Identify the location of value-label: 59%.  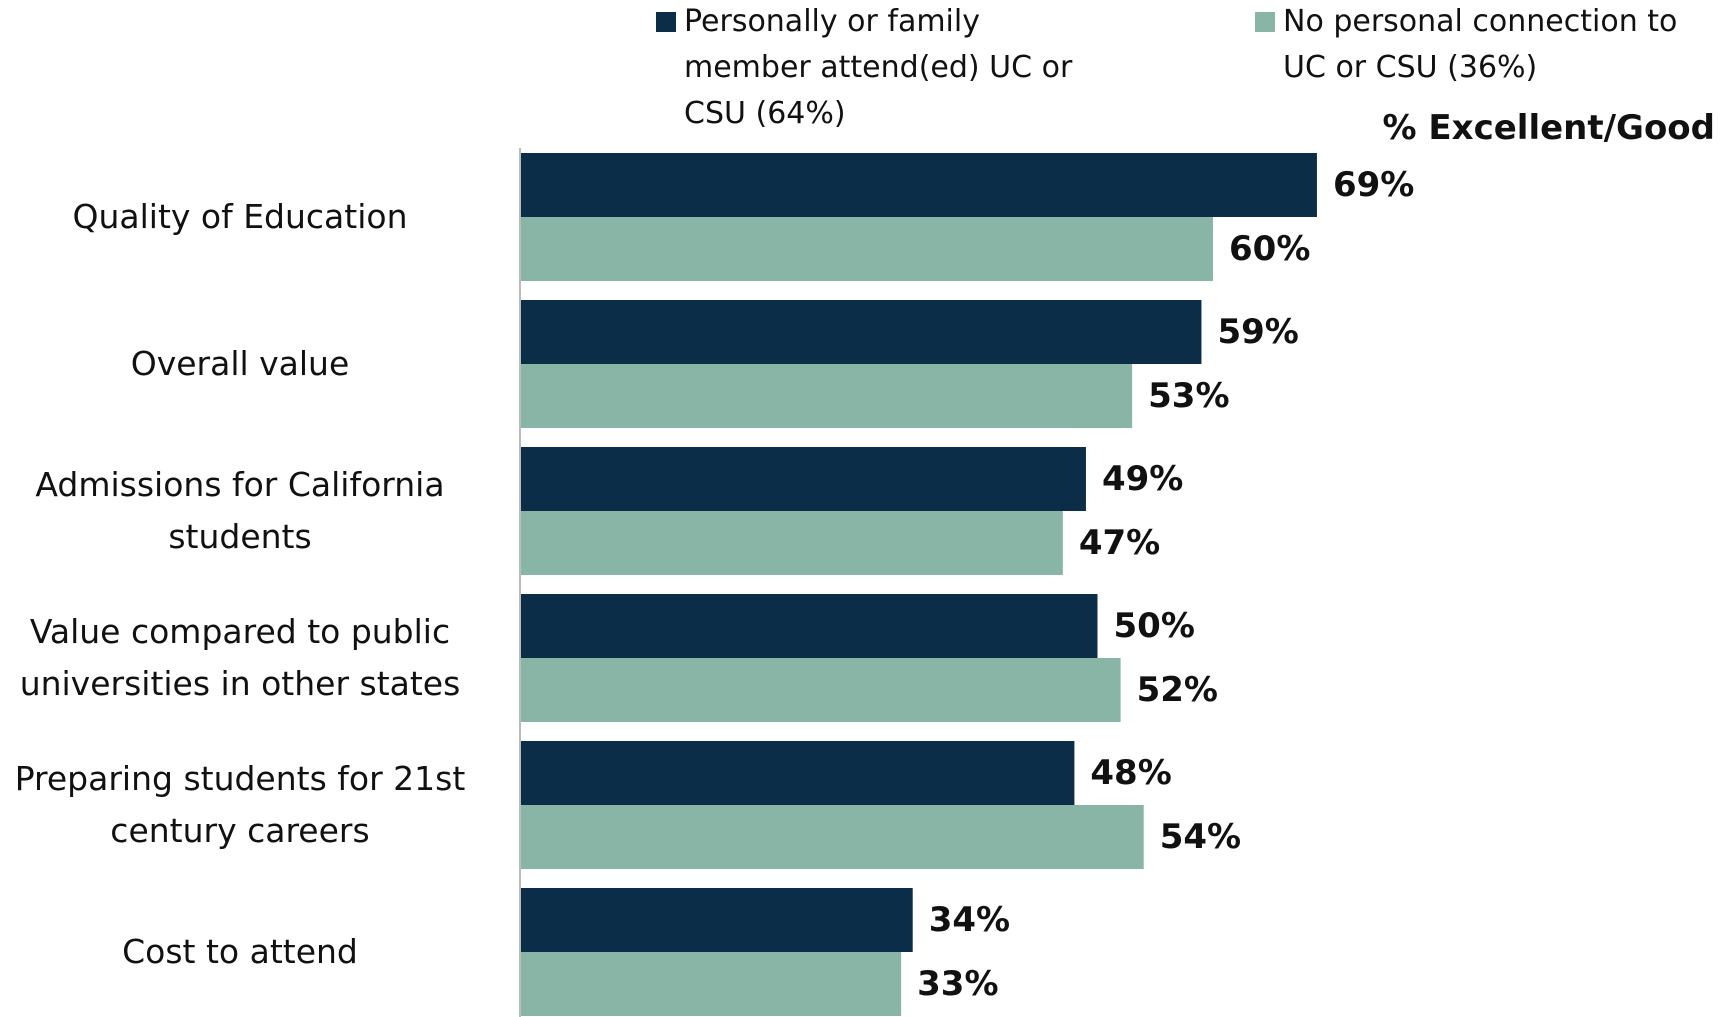
(1258, 332).